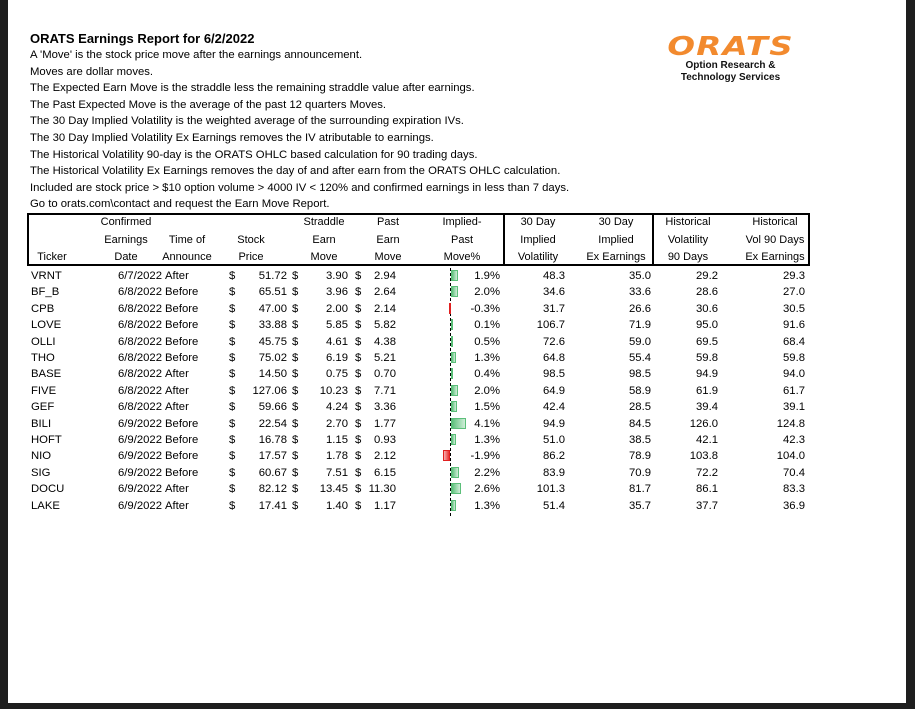 The height and width of the screenshot is (709, 915). I want to click on stock-price: 45.75, so click(272, 341).